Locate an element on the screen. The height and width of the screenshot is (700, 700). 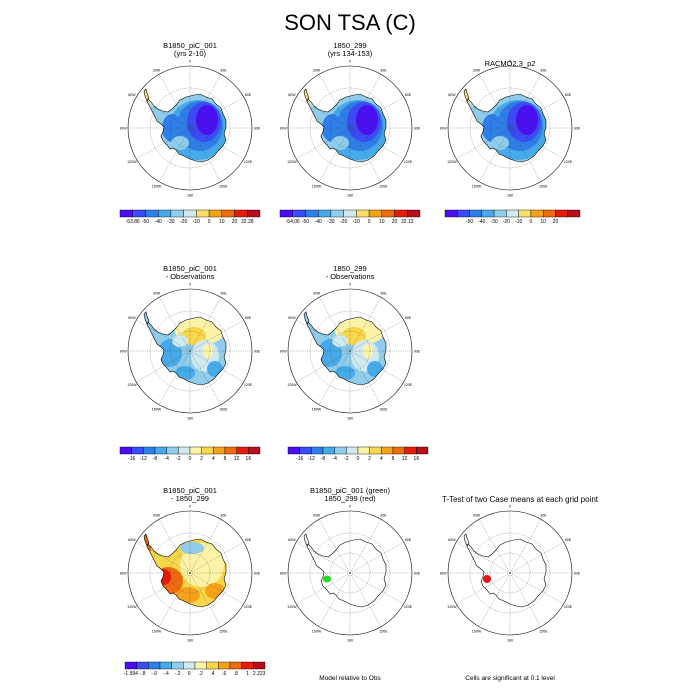
panel-title: B1850_piC_001 (green) is located at coordinates (350, 490).